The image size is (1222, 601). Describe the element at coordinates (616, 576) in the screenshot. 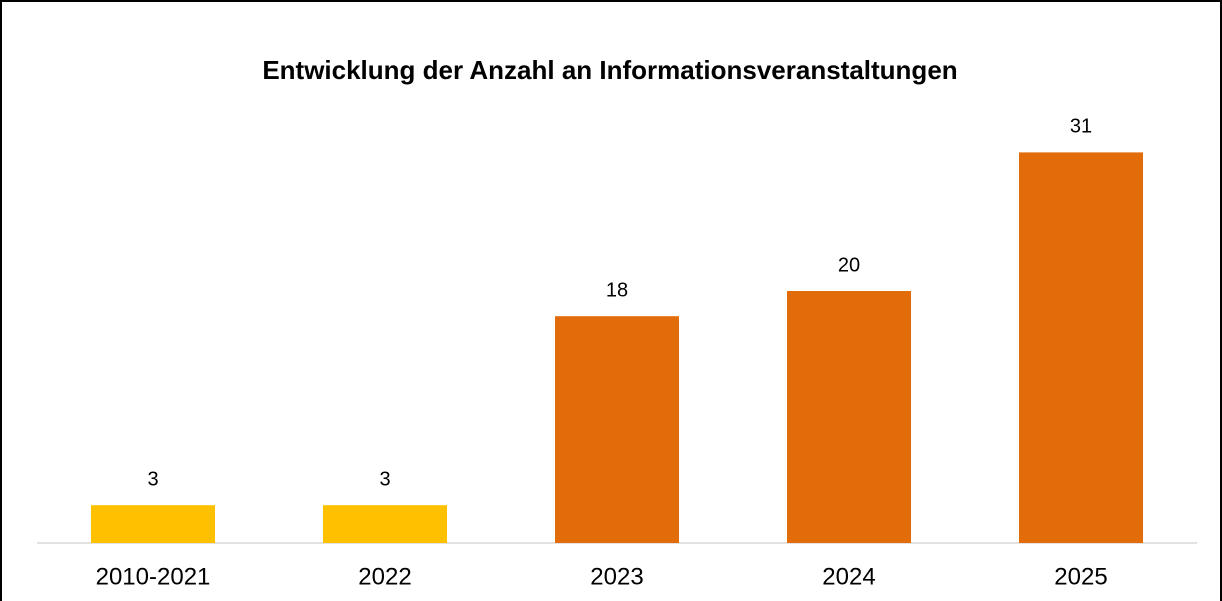

I see `x-tick-label: 2023` at that location.